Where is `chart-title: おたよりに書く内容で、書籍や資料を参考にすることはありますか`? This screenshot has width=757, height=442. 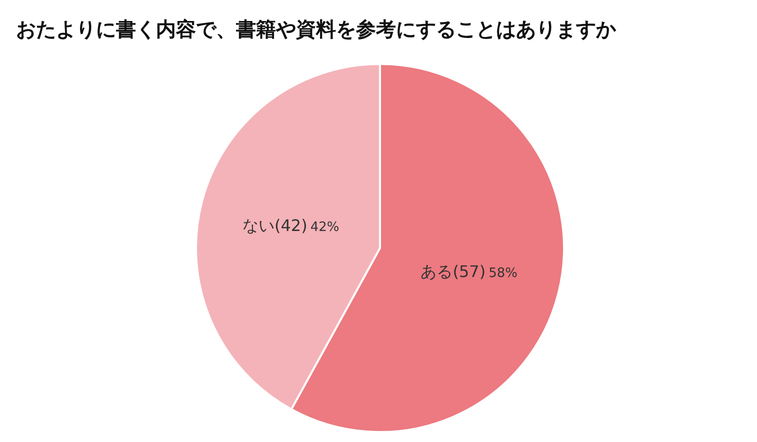
chart-title: おたよりに書く内容で、書籍や資料を参考にすることはありますか is located at coordinates (316, 29).